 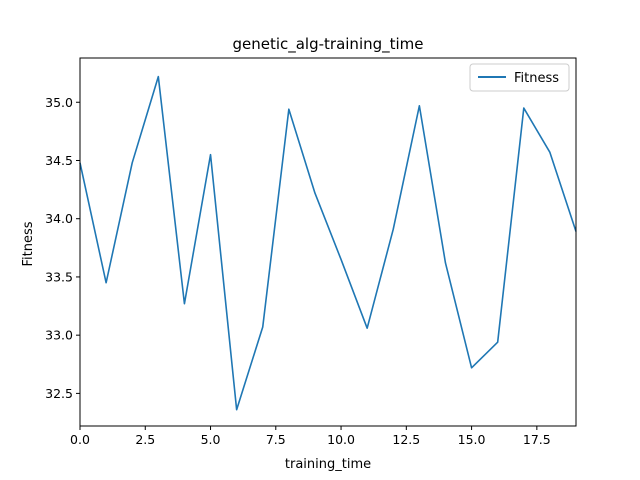 I want to click on chart-title: genetic_alg-training_time, so click(x=327, y=44).